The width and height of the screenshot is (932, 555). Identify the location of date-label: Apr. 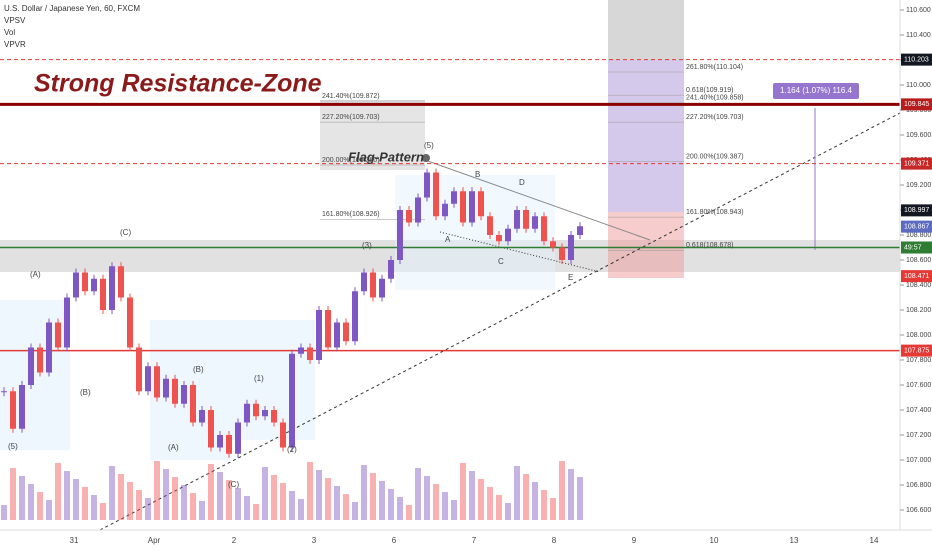
(154, 540).